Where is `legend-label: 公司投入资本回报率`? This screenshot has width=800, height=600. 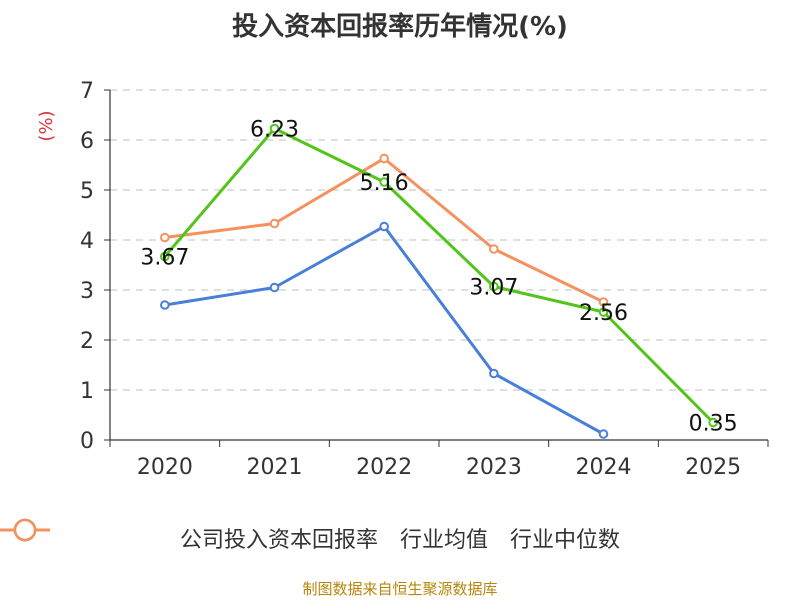 legend-label: 公司投入资本回报率 is located at coordinates (278, 540).